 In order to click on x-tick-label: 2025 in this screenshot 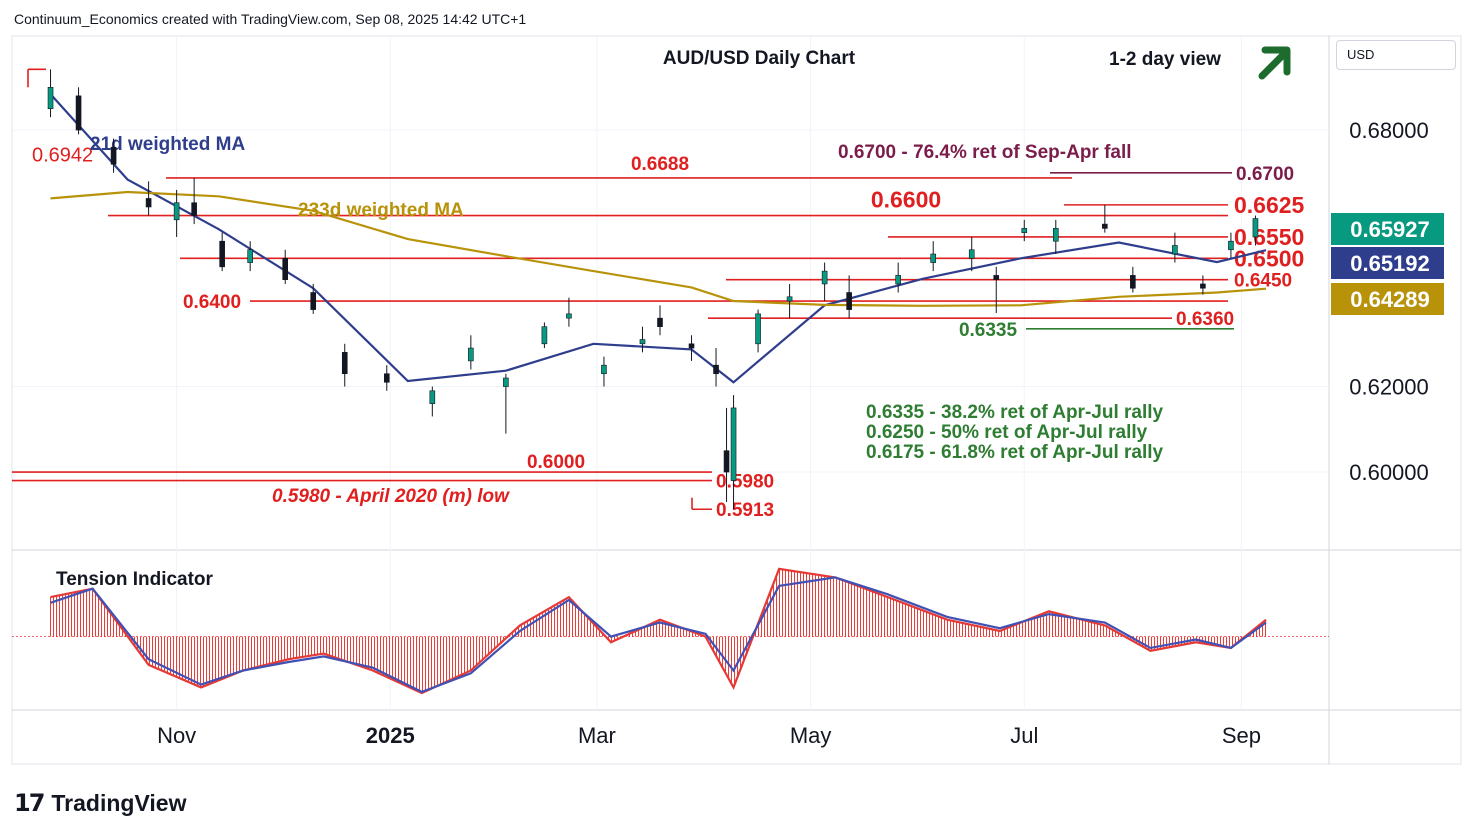, I will do `click(390, 735)`.